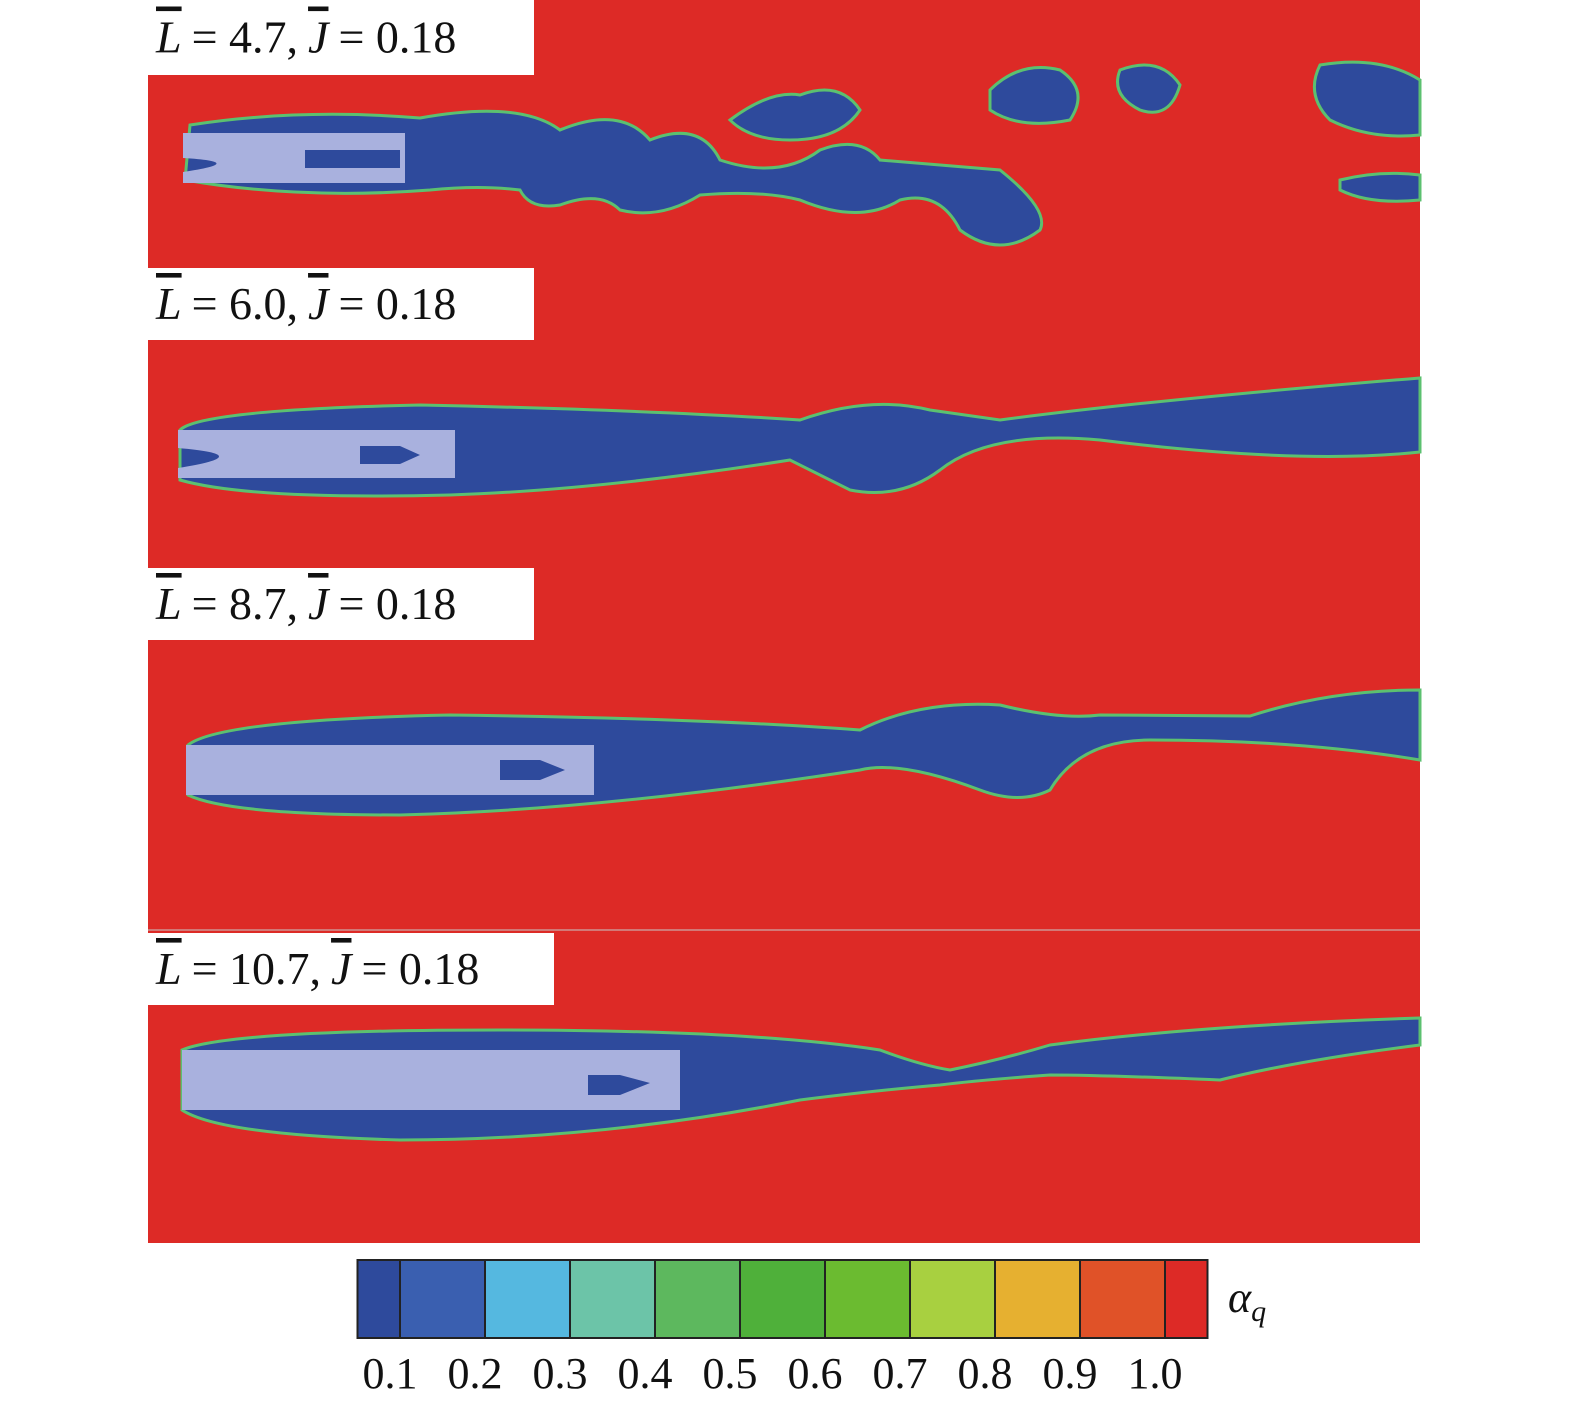  What do you see at coordinates (245, 303) in the screenshot?
I see `label-part: = 6.0,` at bounding box center [245, 303].